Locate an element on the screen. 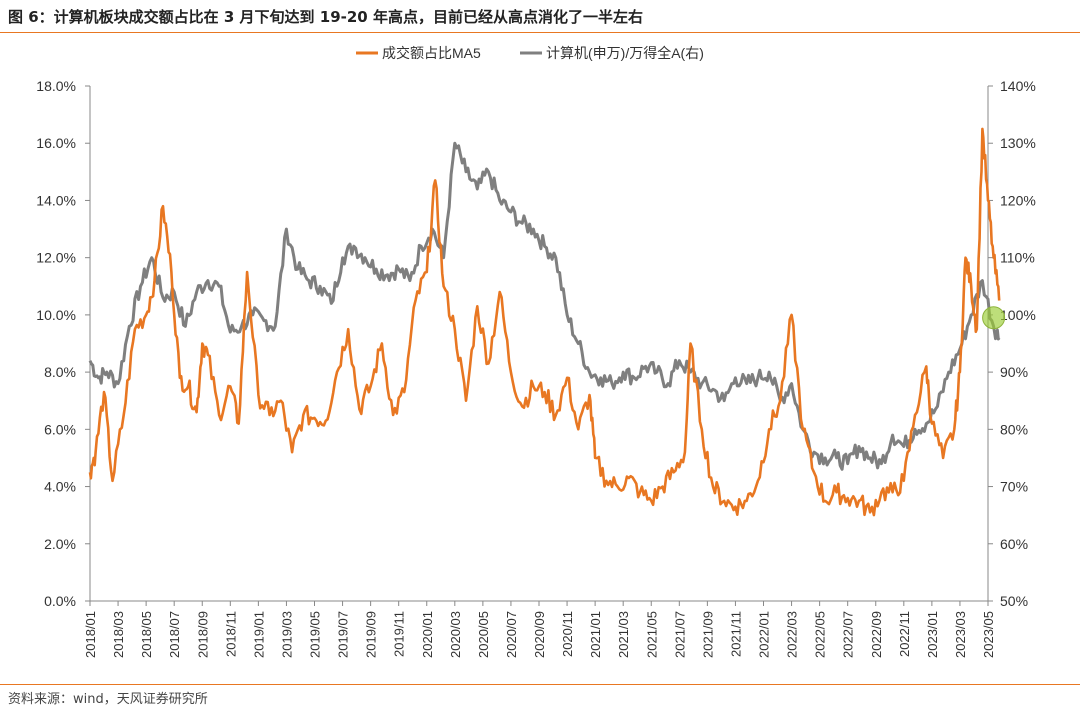 The height and width of the screenshot is (714, 1080). y-left-tick-label: 6.0% is located at coordinates (60, 429).